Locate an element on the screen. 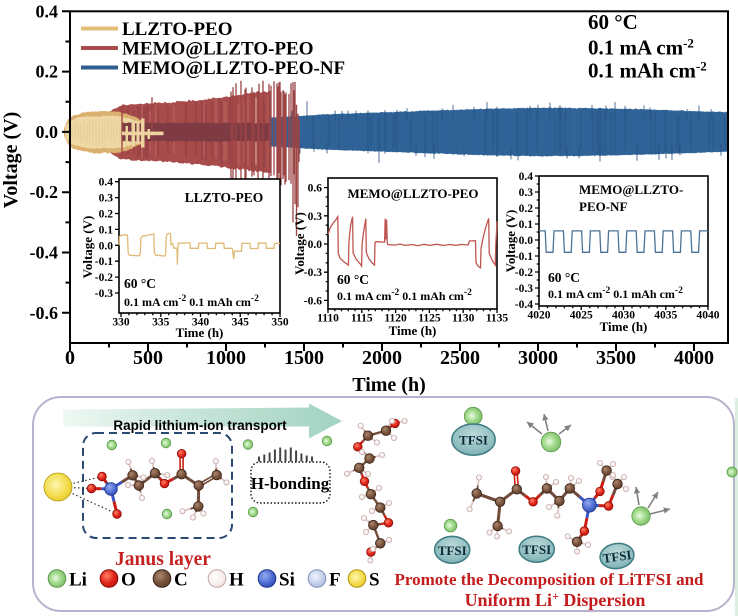 Image resolution: width=738 pixels, height=616 pixels. svg-text: Uniform Li+ Dispersion is located at coordinates (555, 599).